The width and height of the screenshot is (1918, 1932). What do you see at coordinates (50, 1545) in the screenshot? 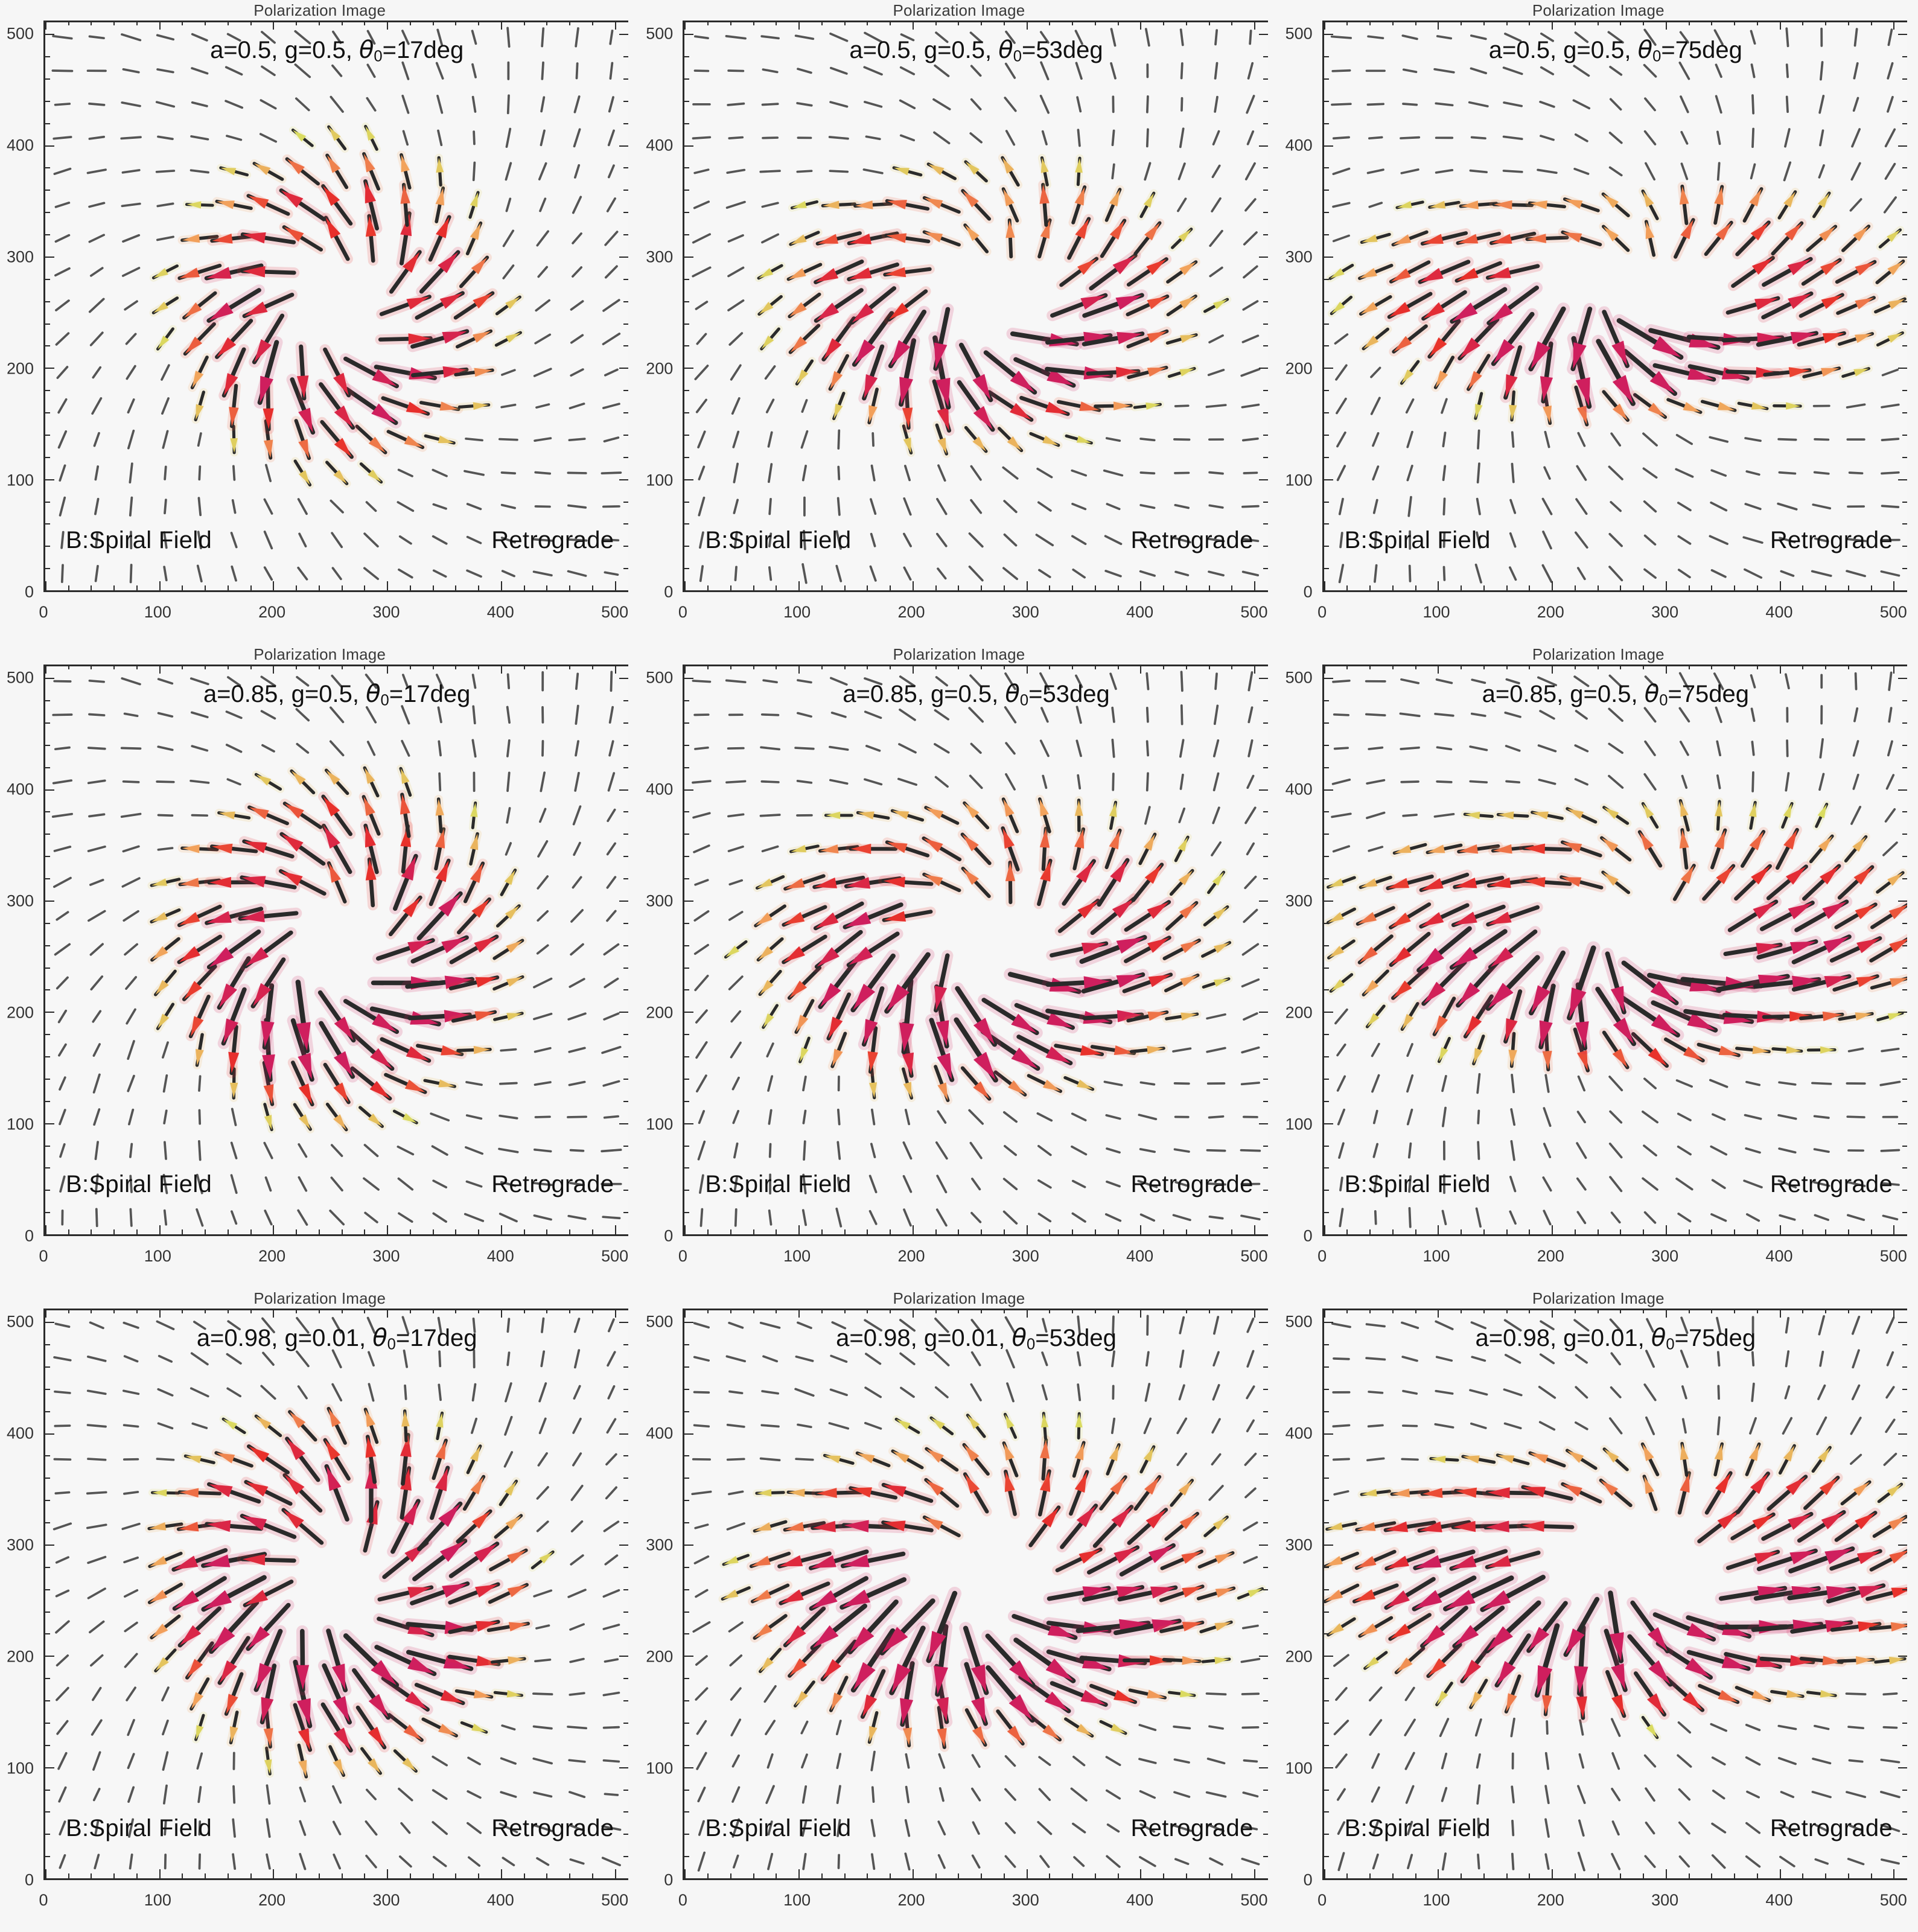
I see `y-axis-major-tick` at bounding box center [50, 1545].